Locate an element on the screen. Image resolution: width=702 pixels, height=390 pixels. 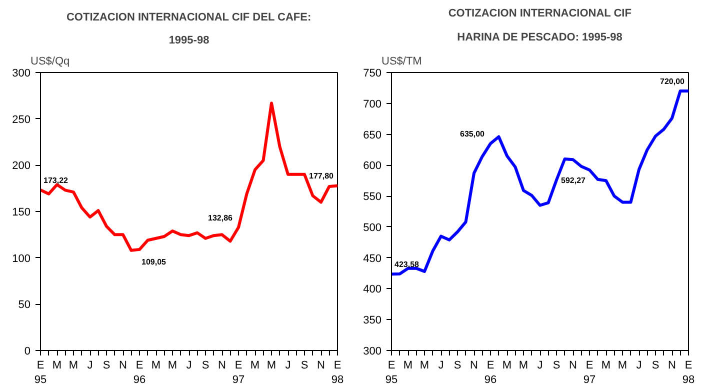
y-tick-label: 100 is located at coordinates (21, 258).